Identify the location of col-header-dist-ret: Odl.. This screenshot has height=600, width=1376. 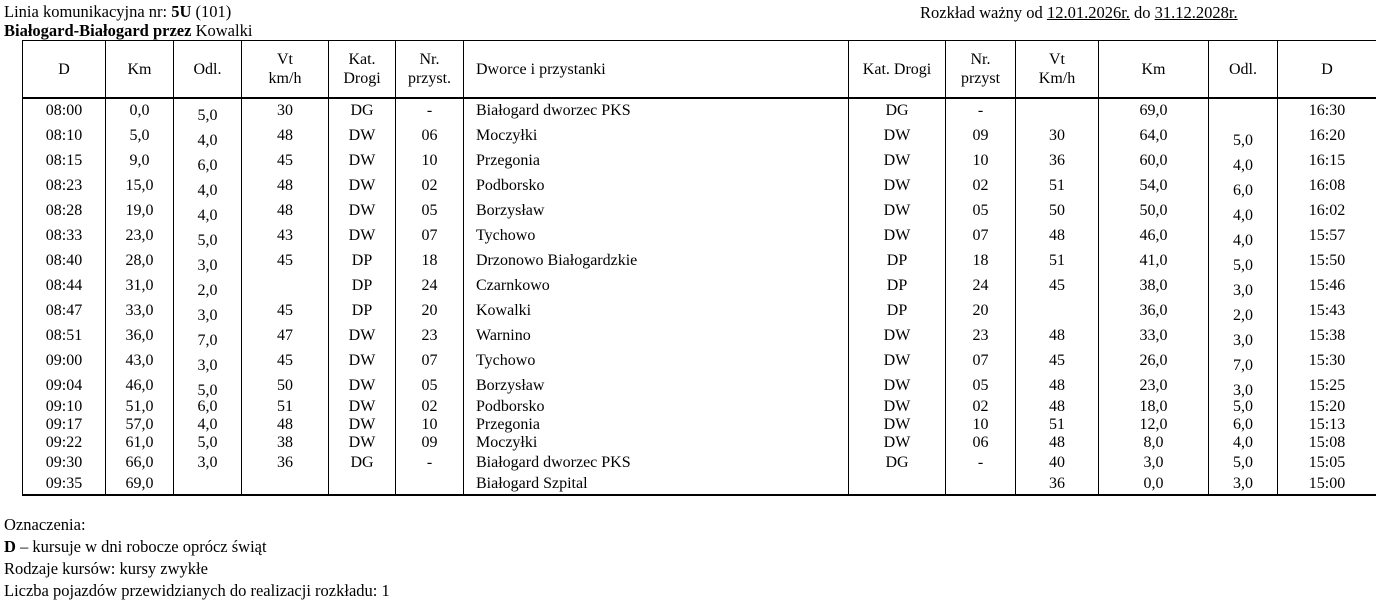
(1243, 69).